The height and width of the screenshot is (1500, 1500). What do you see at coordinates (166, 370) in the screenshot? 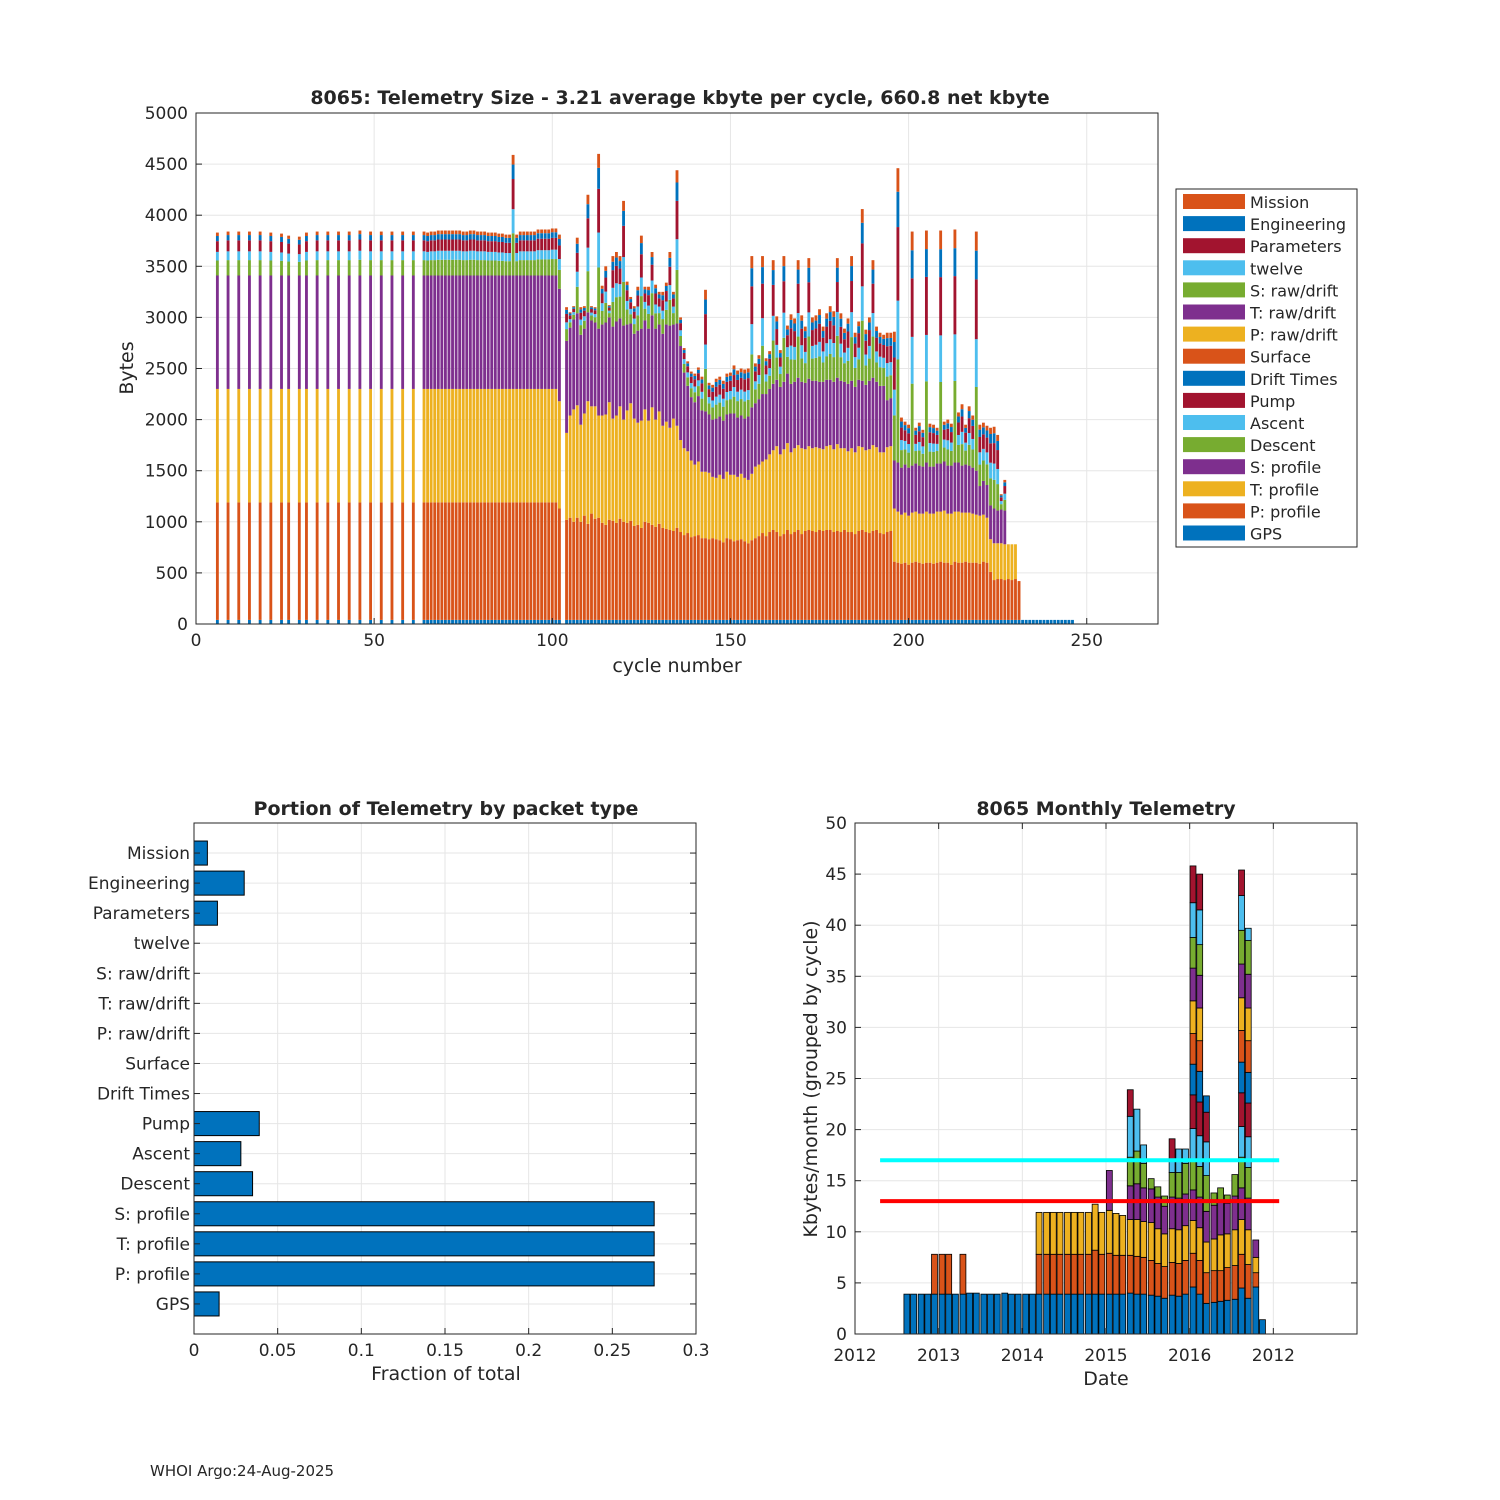
I see `y-tick-label: 2500` at bounding box center [166, 370].